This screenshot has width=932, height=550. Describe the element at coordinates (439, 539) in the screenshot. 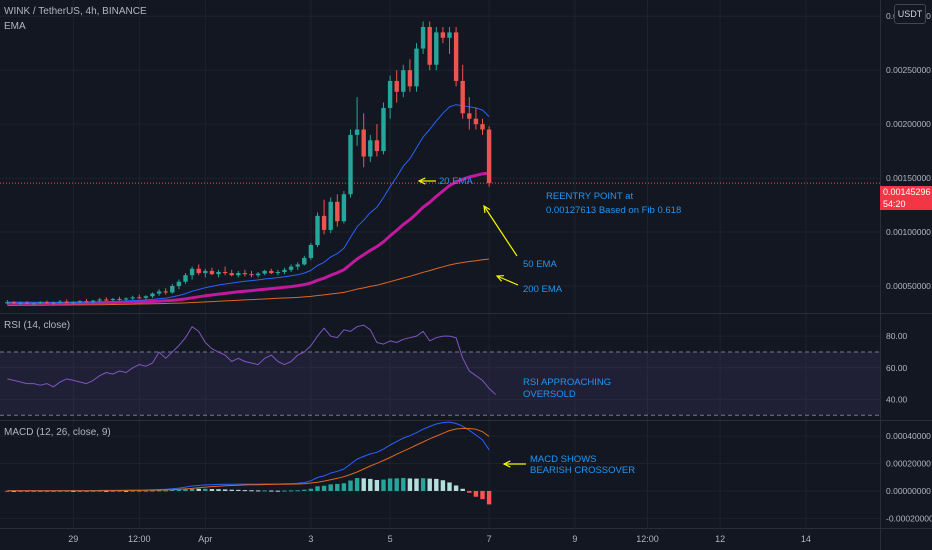

I see `time-axis: 29 12:00 Apr 3 5 7 9 12:00 12 14` at that location.